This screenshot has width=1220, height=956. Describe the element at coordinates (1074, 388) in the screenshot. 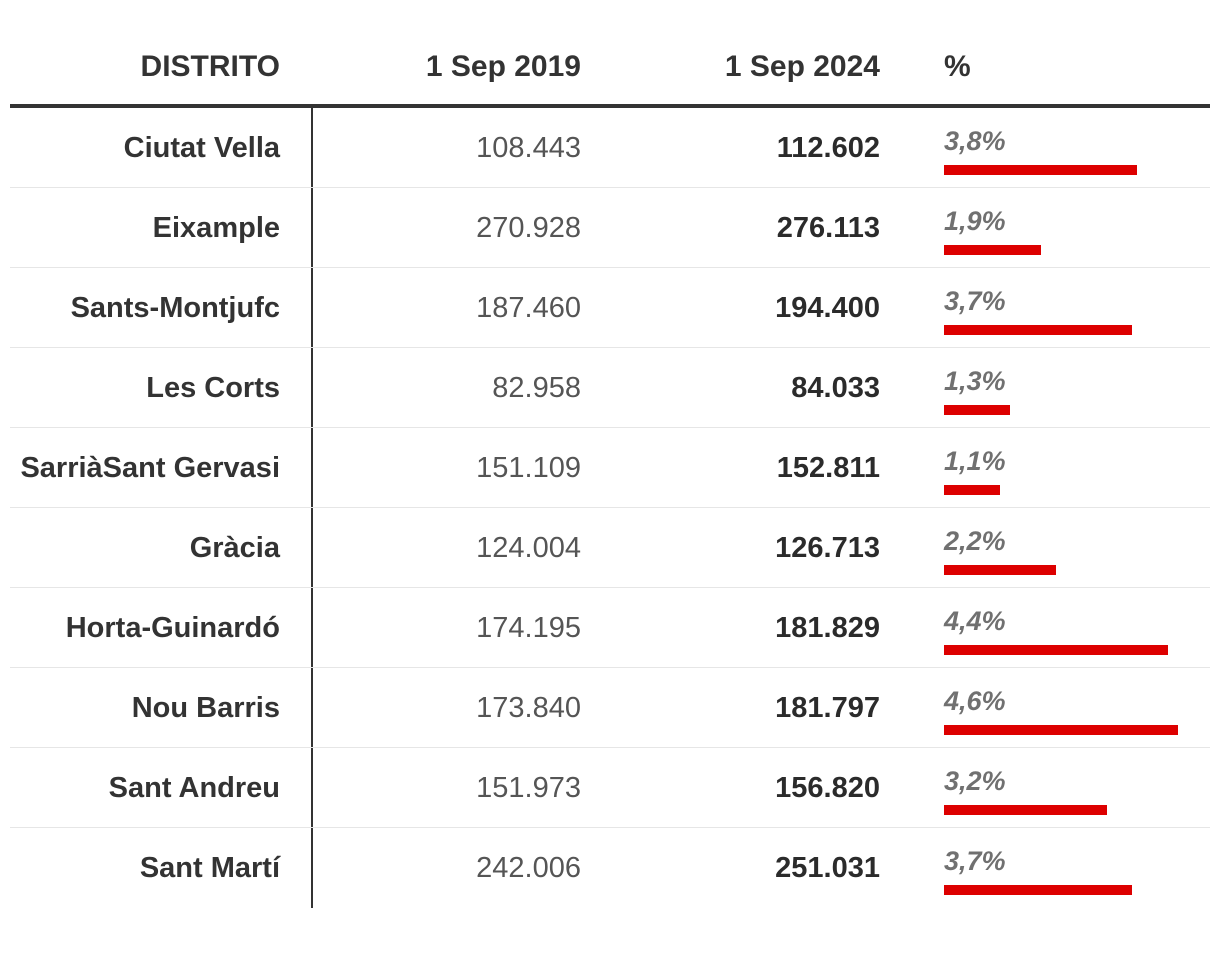

I see `percent-cell: 1,3%` at that location.